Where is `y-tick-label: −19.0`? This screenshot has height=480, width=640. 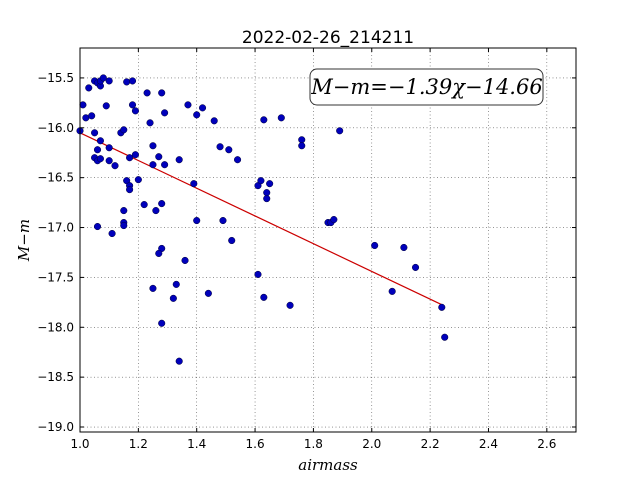
y-tick-label: −19.0 is located at coordinates (55, 427).